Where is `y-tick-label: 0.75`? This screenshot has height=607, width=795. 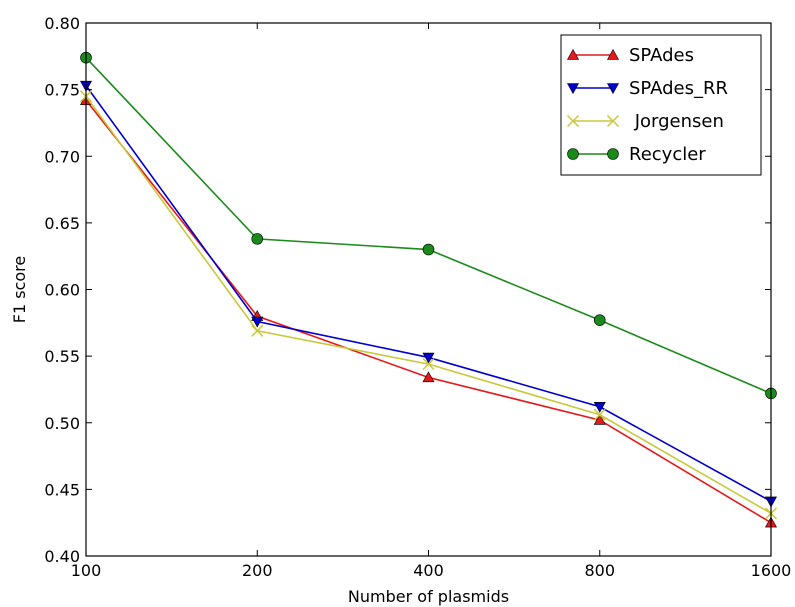
y-tick-label: 0.75 is located at coordinates (62, 90).